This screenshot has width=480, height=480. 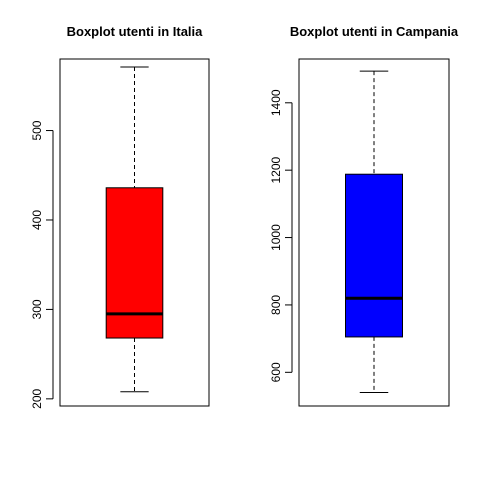 What do you see at coordinates (276, 305) in the screenshot?
I see `y-tick-label: 800` at bounding box center [276, 305].